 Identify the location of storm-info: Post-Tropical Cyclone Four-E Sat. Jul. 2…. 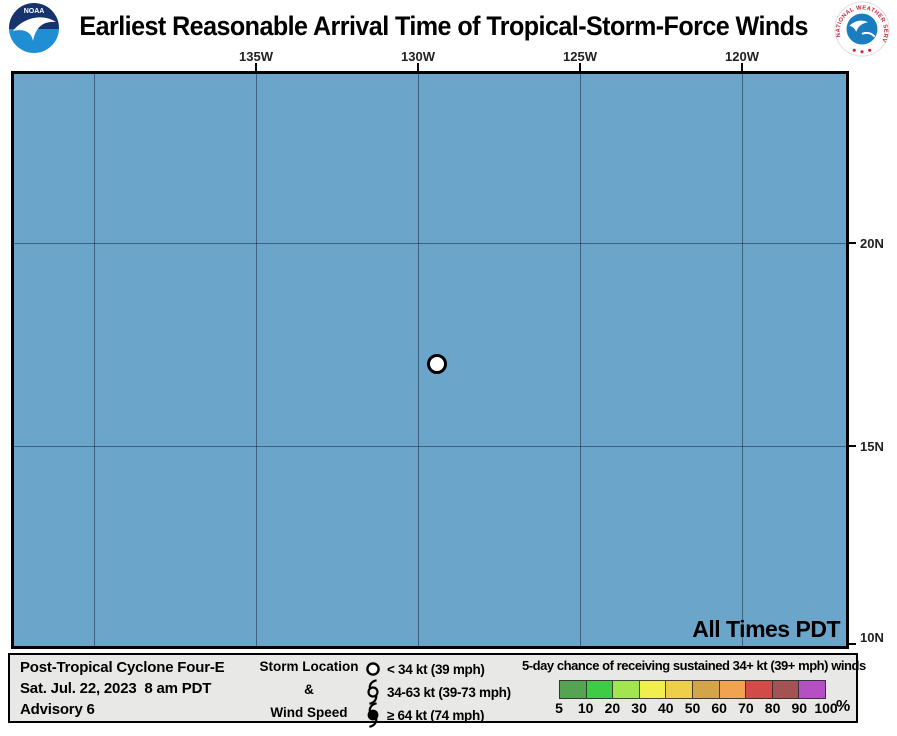
(122, 688).